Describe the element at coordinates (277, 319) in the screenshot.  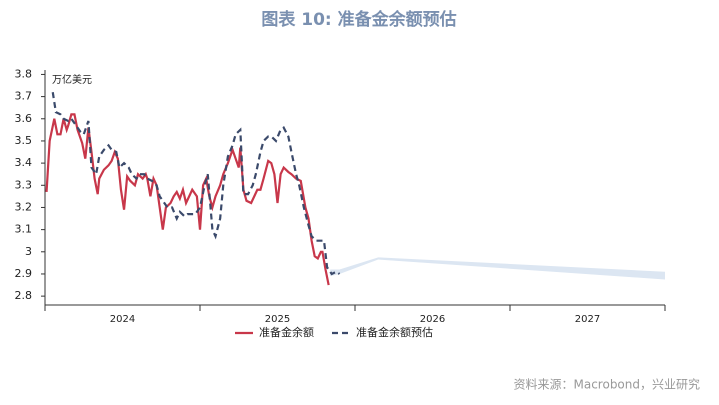
I see `x-tick-label: 2025` at that location.